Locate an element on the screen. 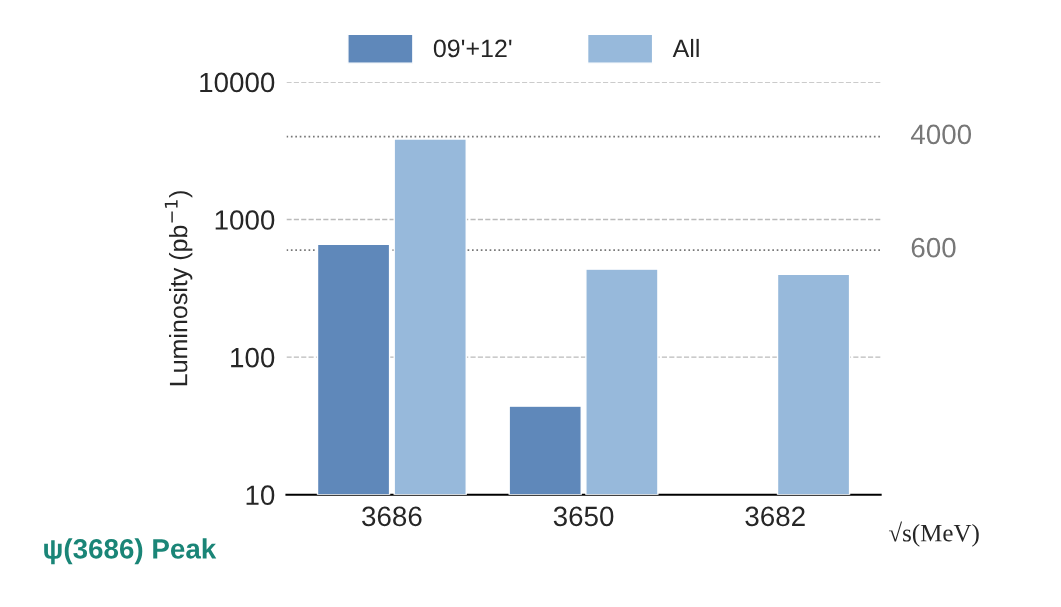  y-axis-title: Luminosity (pb$^{−1}$) is located at coordinates (178, 288).